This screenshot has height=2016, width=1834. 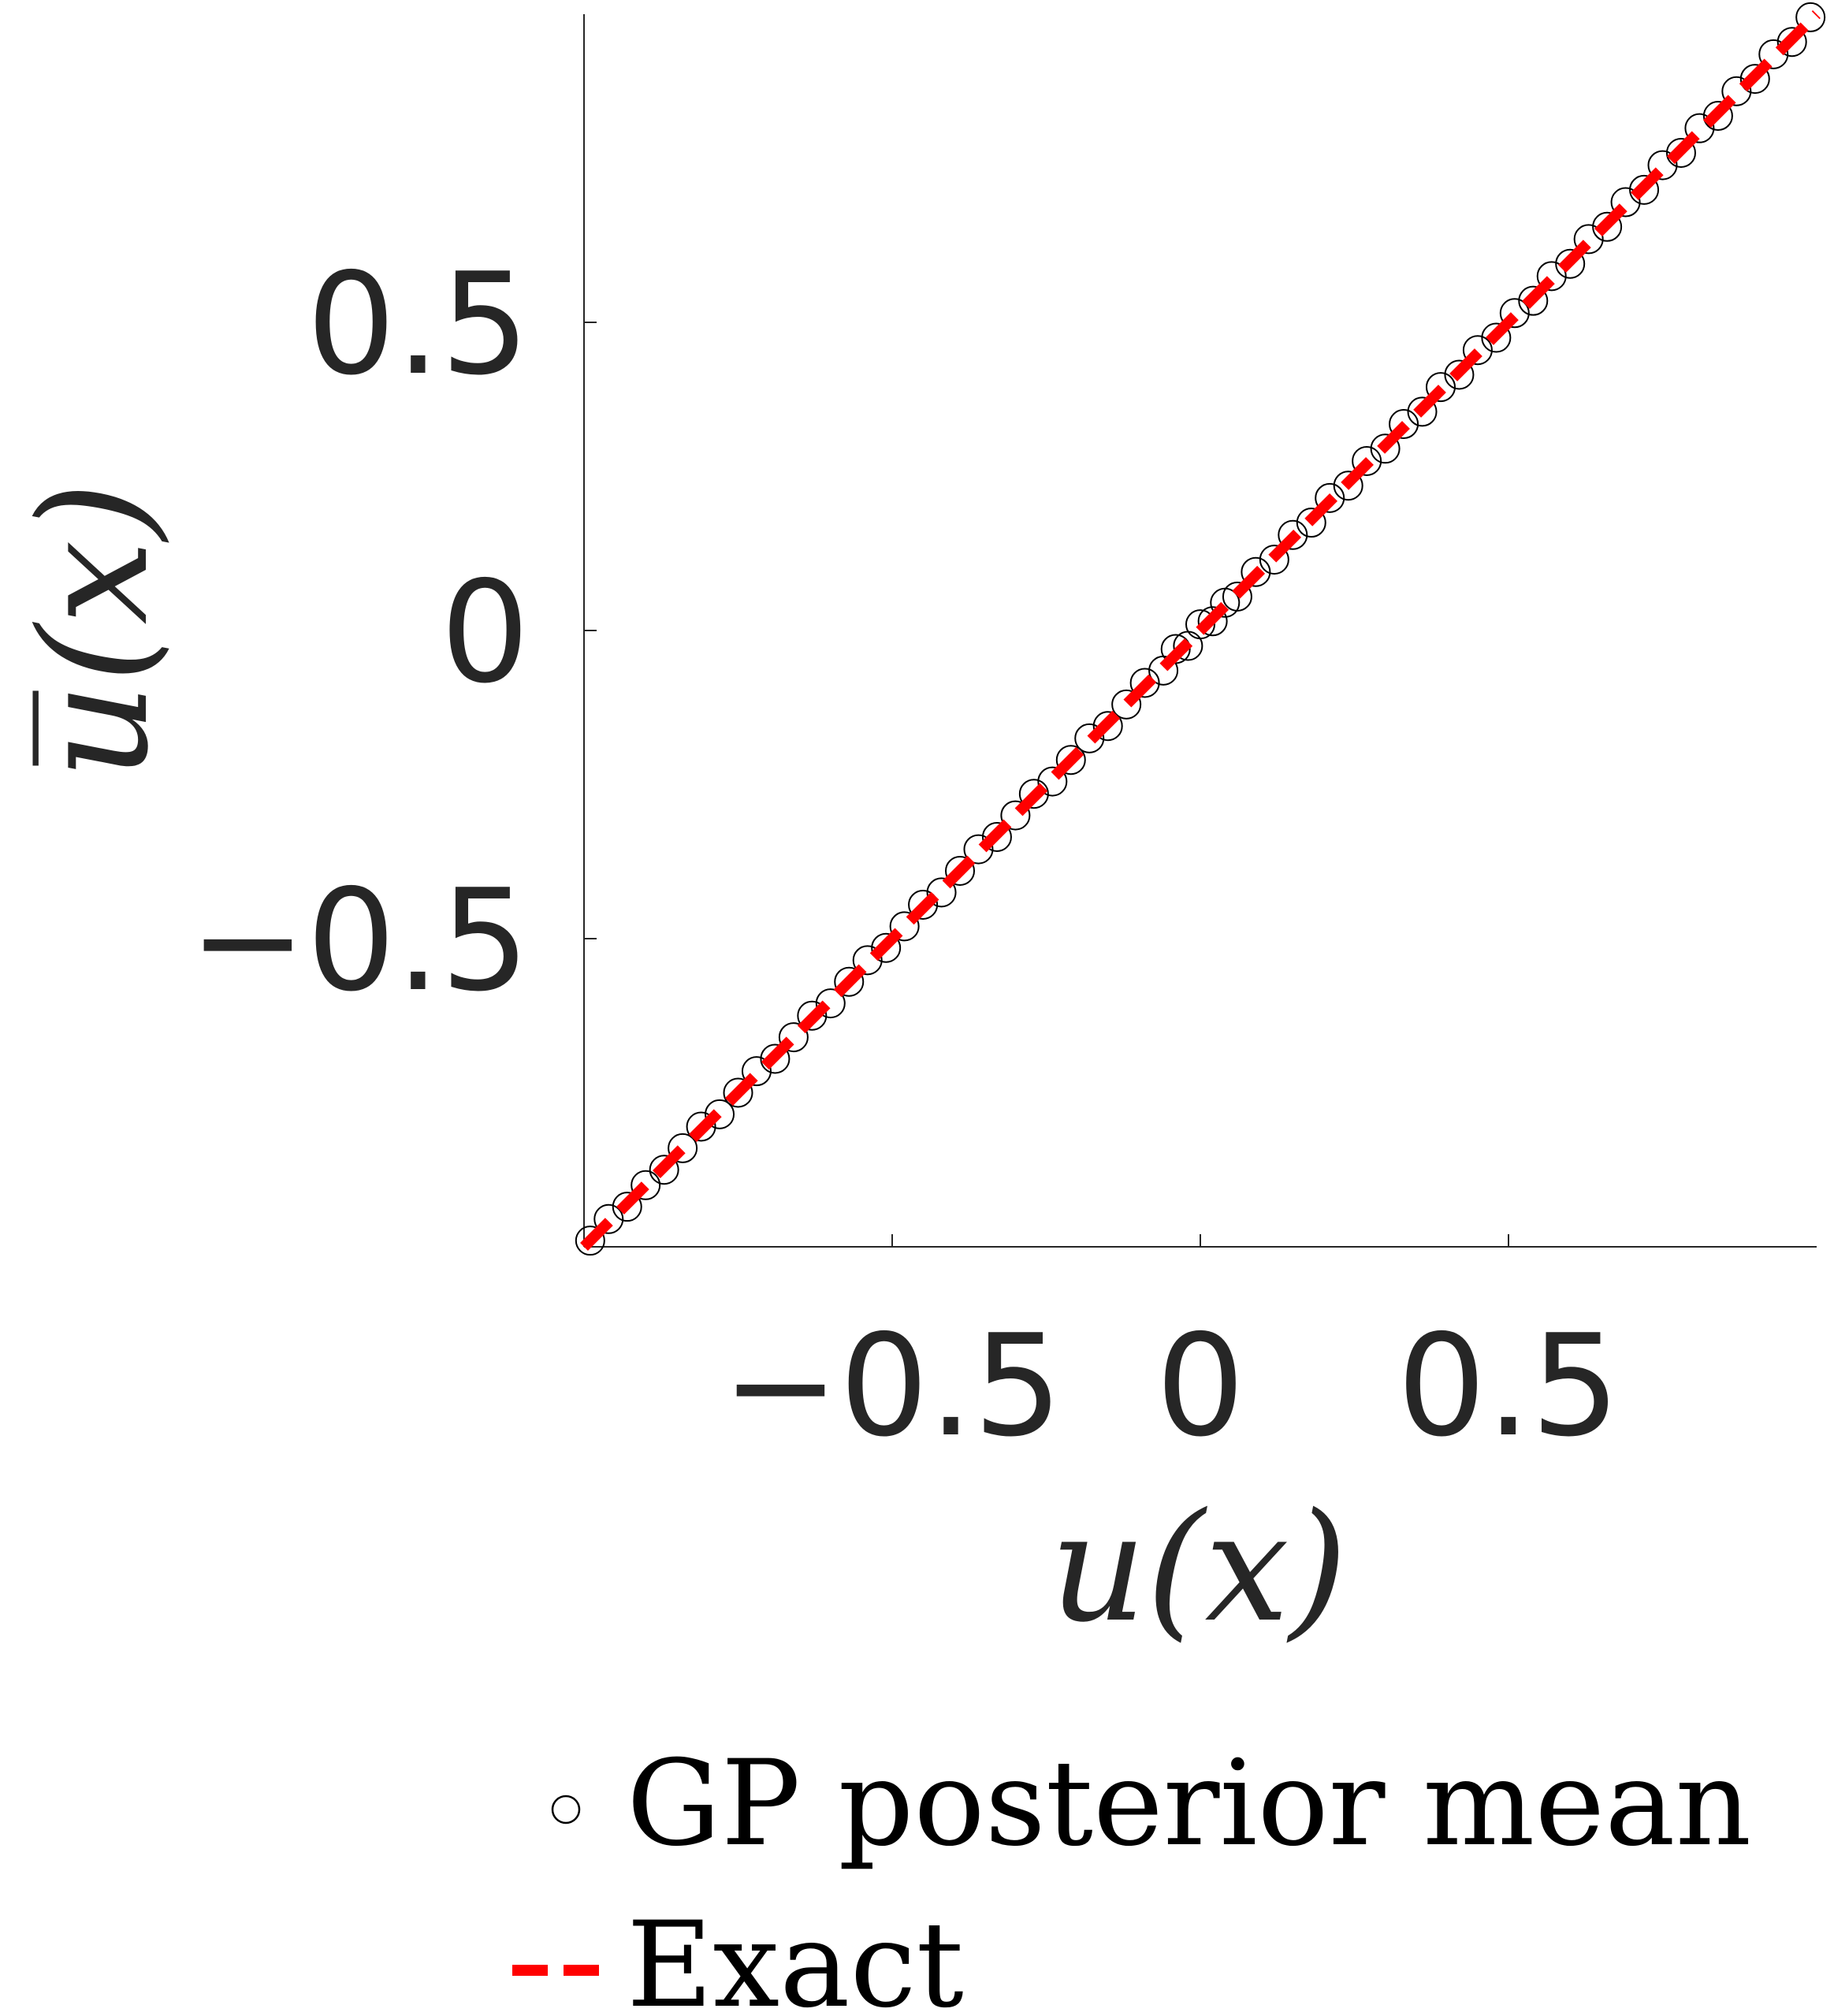 I want to click on legend-label-gp-posterior-mean: GP posterior mean, so click(x=1189, y=1804).